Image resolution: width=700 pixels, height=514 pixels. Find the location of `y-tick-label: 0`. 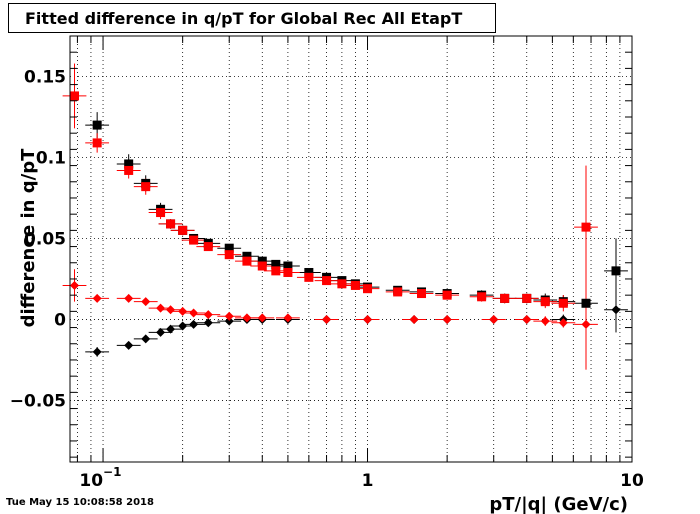

y-tick-label: 0 is located at coordinates (60, 320).